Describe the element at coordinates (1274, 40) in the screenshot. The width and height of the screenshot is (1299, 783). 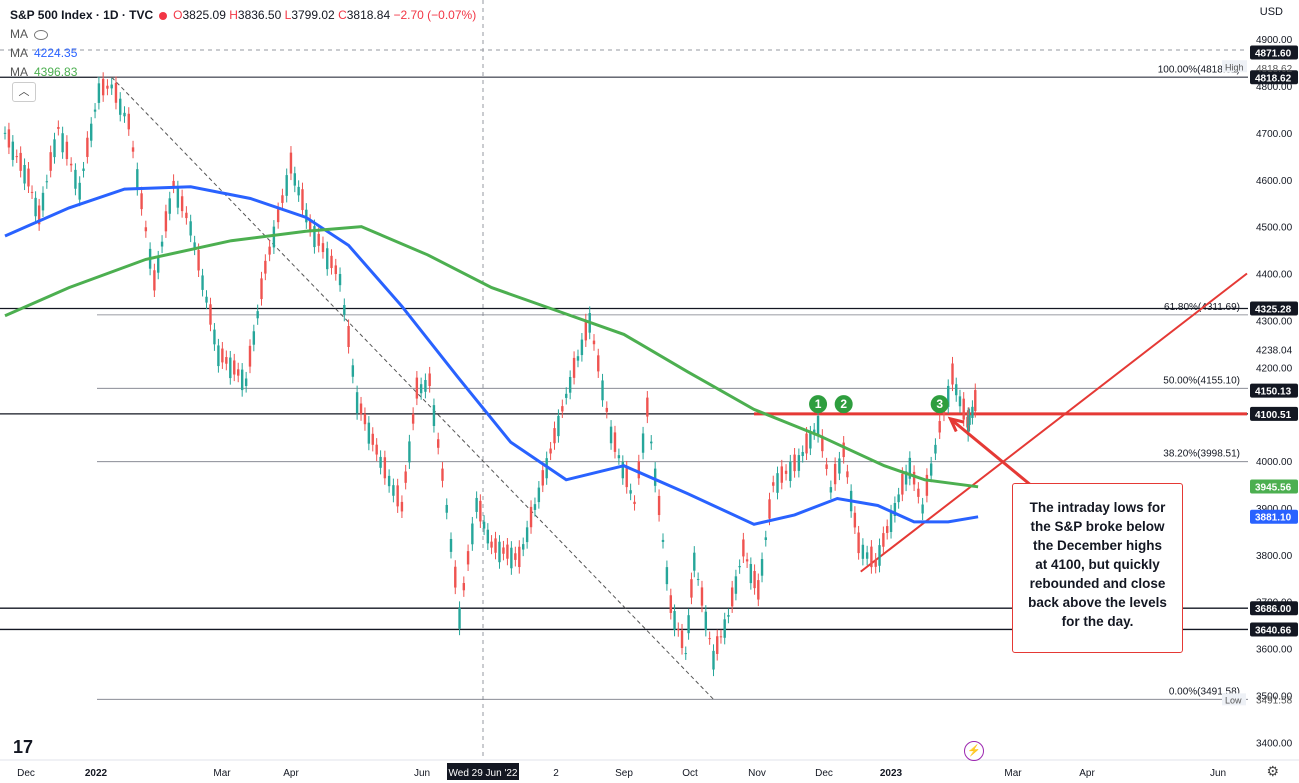
I see `y-tick-label: 4900.00` at that location.